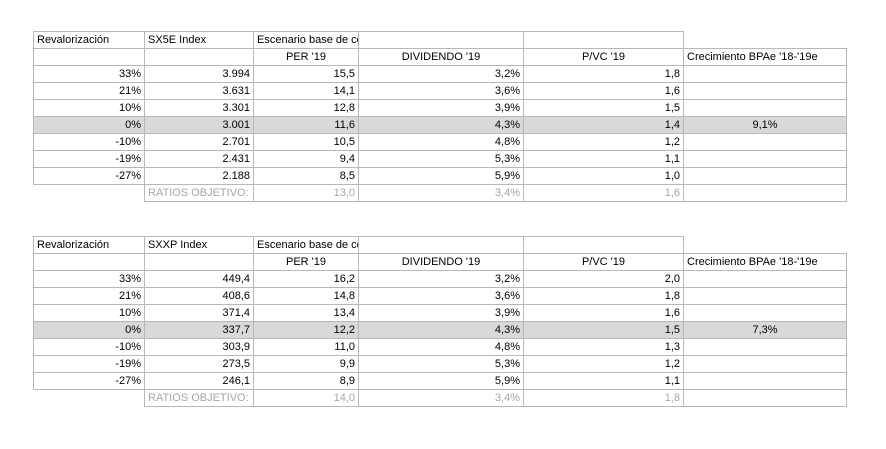  What do you see at coordinates (199, 398) in the screenshot?
I see `ratios-label: RATIOS OBJETIVO:` at bounding box center [199, 398].